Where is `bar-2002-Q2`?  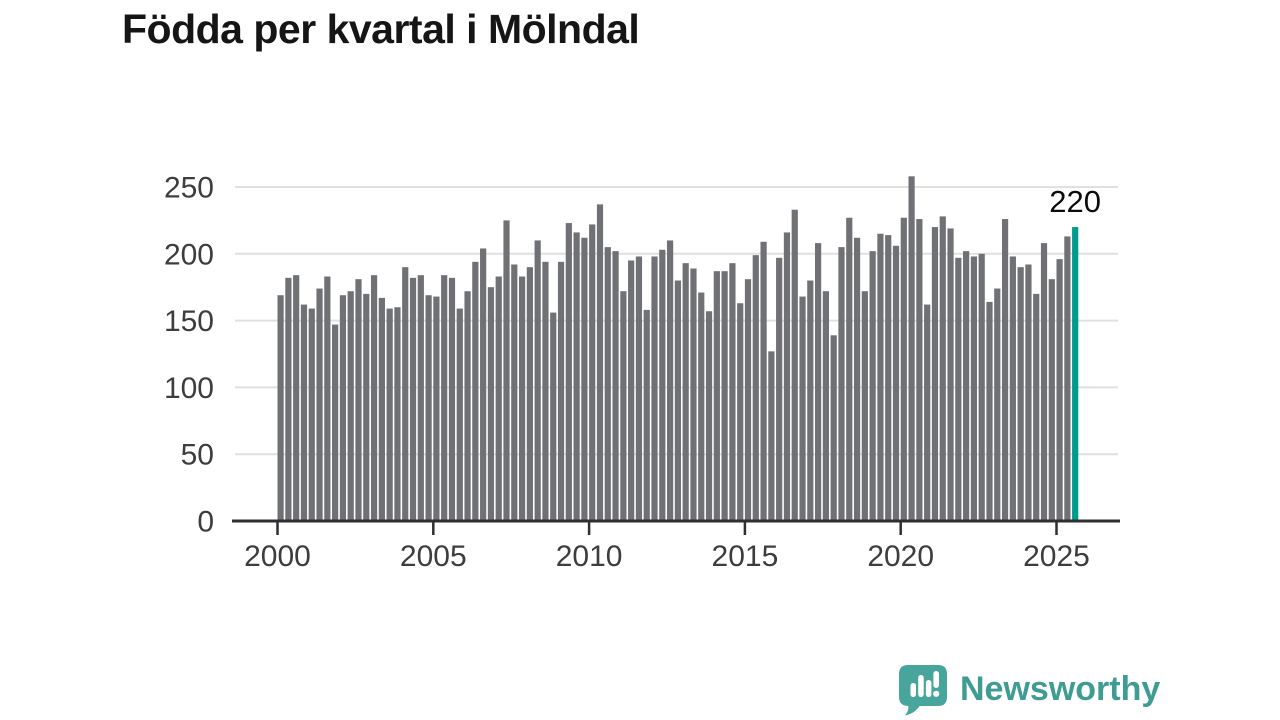 bar-2002-Q2 is located at coordinates (350, 406).